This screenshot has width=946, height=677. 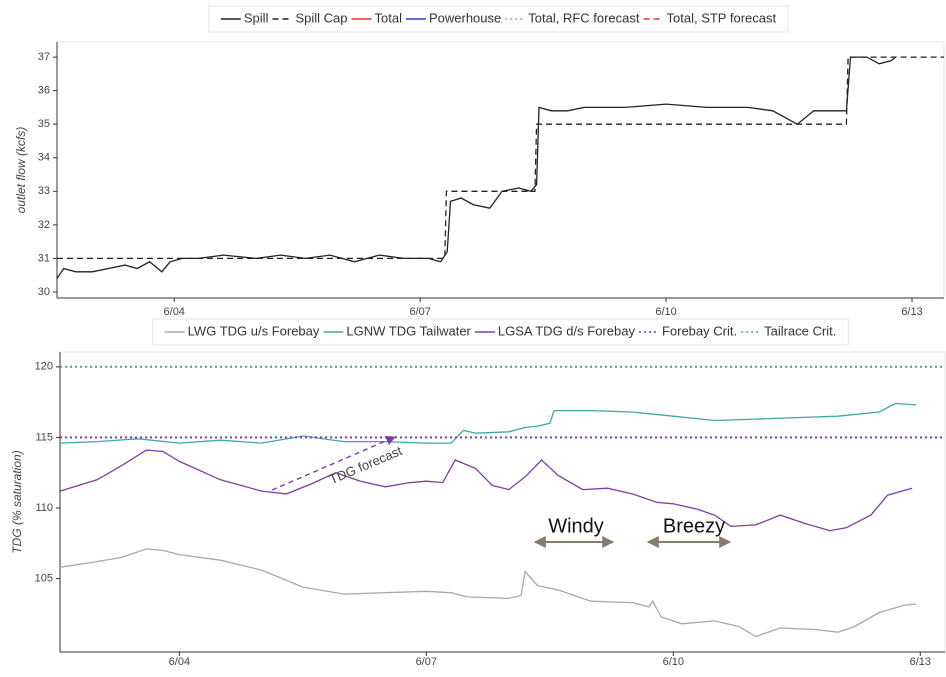 I want to click on y-axis-label: outlet flow (kcfs), so click(x=21, y=170).